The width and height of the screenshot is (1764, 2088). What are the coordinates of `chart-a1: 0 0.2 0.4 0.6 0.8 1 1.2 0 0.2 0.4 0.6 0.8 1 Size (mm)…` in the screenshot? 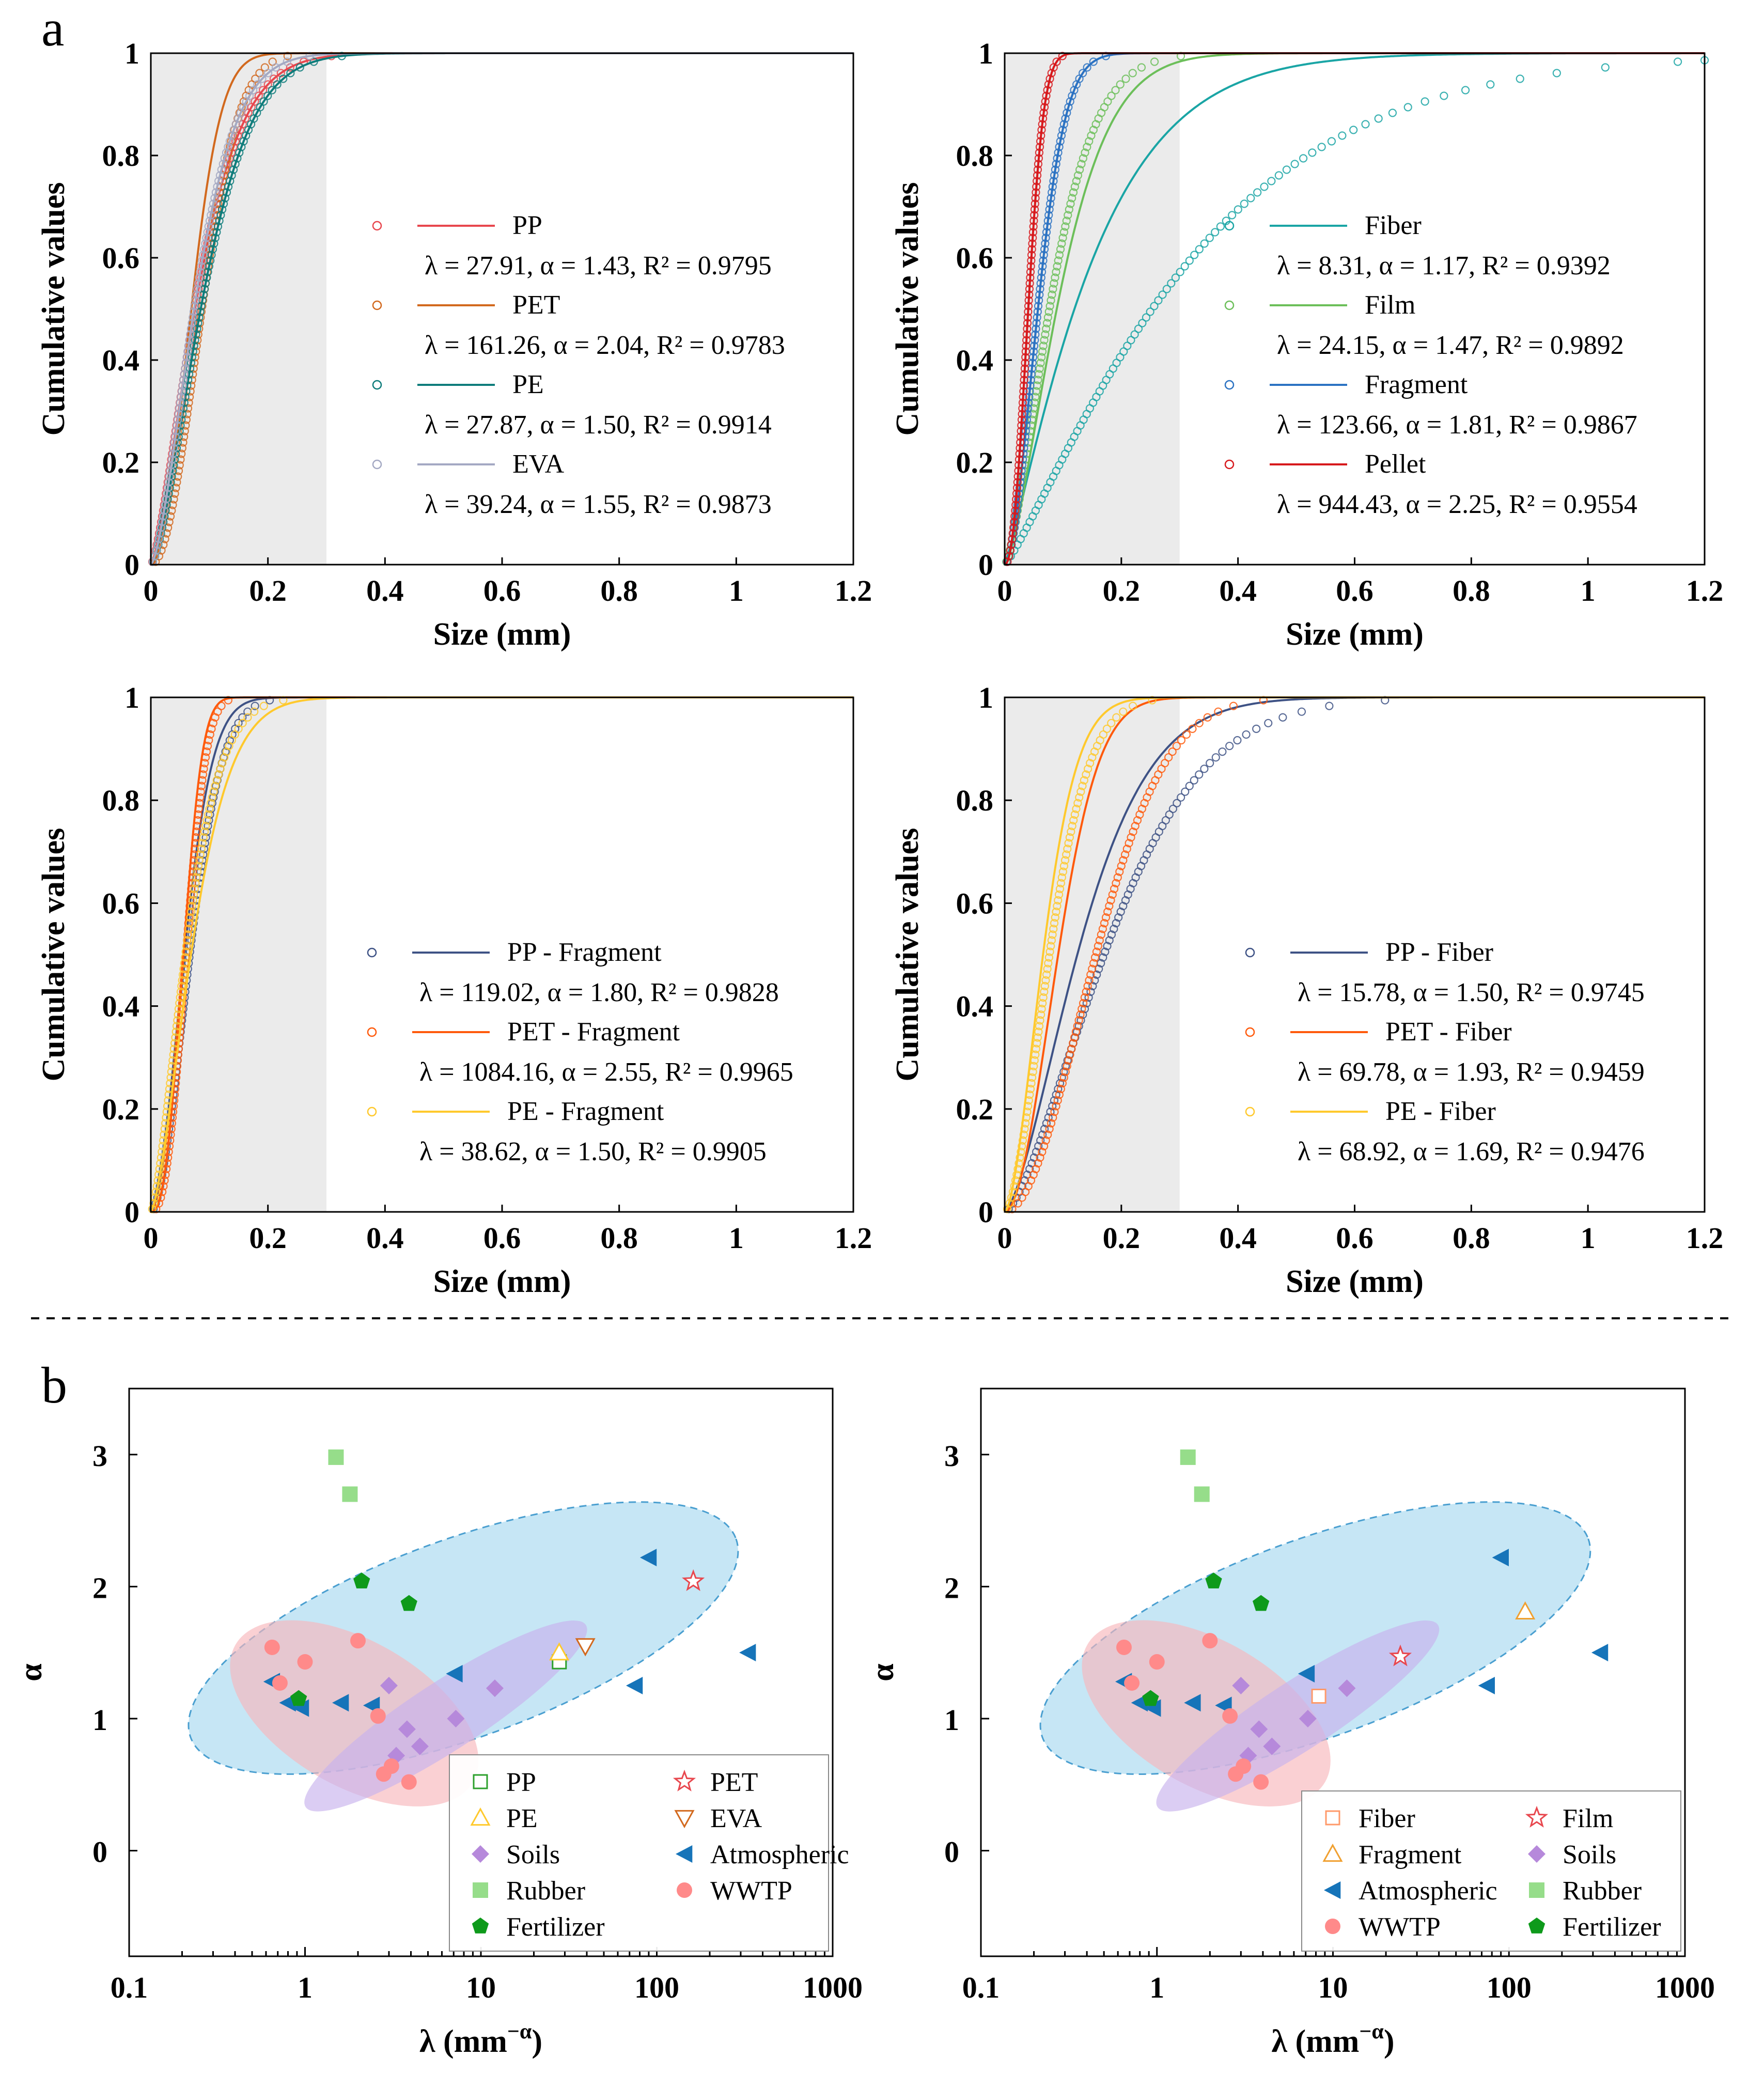 It's located at (454, 344).